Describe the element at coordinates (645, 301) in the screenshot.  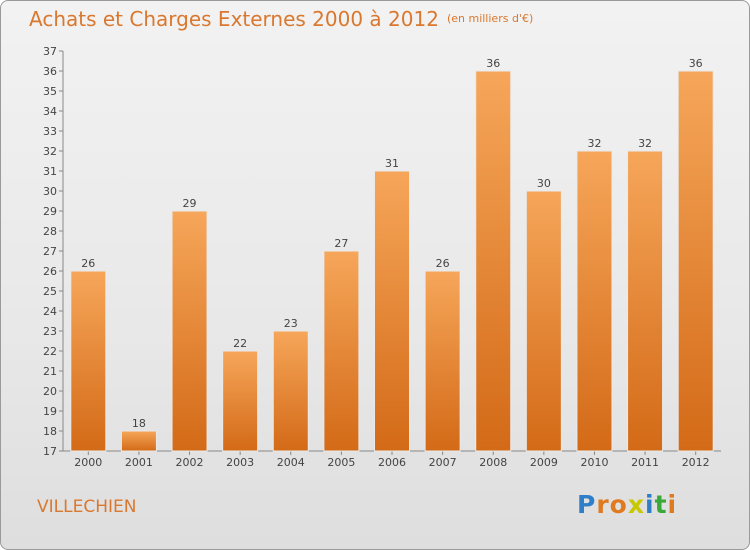
I see `bar-2011` at that location.